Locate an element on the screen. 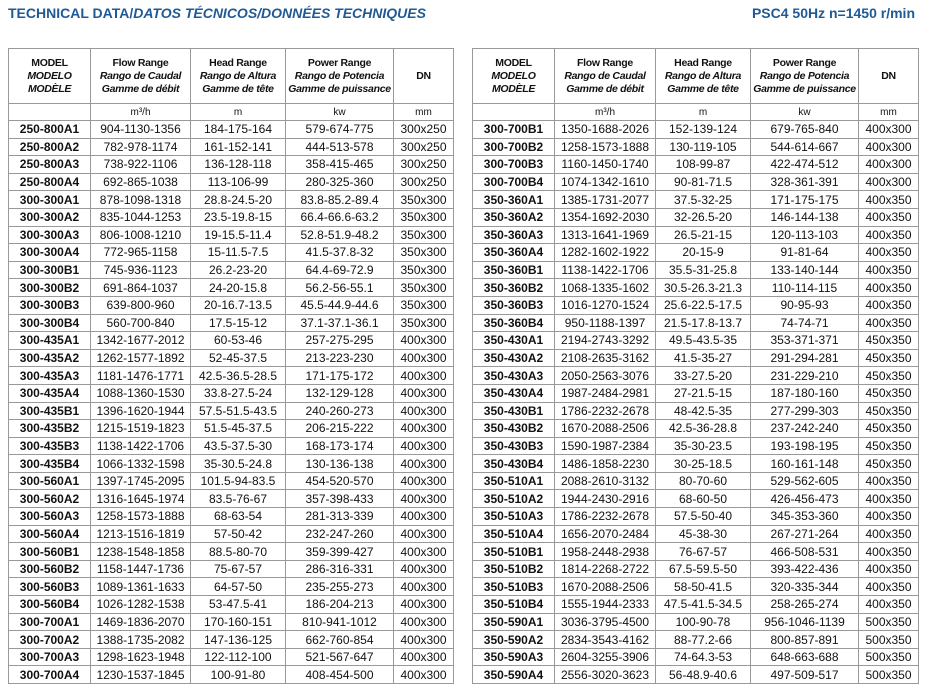 The height and width of the screenshot is (694, 925). data-cell: 1282-1602-1922 is located at coordinates (605, 252).